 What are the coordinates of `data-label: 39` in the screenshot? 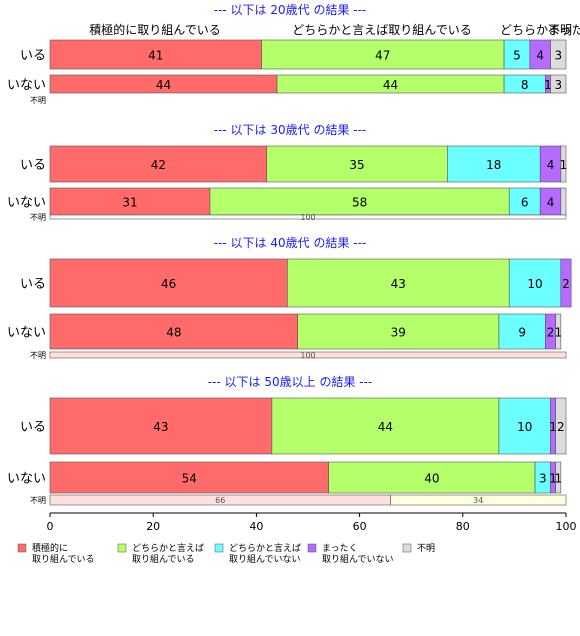 It's located at (398, 333).